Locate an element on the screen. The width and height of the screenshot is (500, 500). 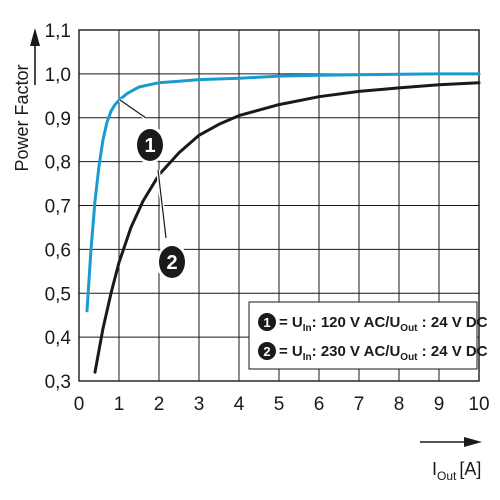
y-tick-label: 0,9 is located at coordinates (58, 119).